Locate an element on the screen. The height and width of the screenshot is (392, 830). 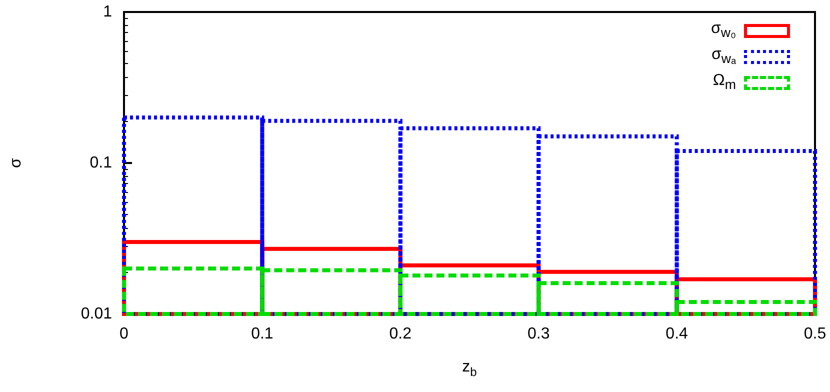
x-tick-label: 0.4 is located at coordinates (677, 334).